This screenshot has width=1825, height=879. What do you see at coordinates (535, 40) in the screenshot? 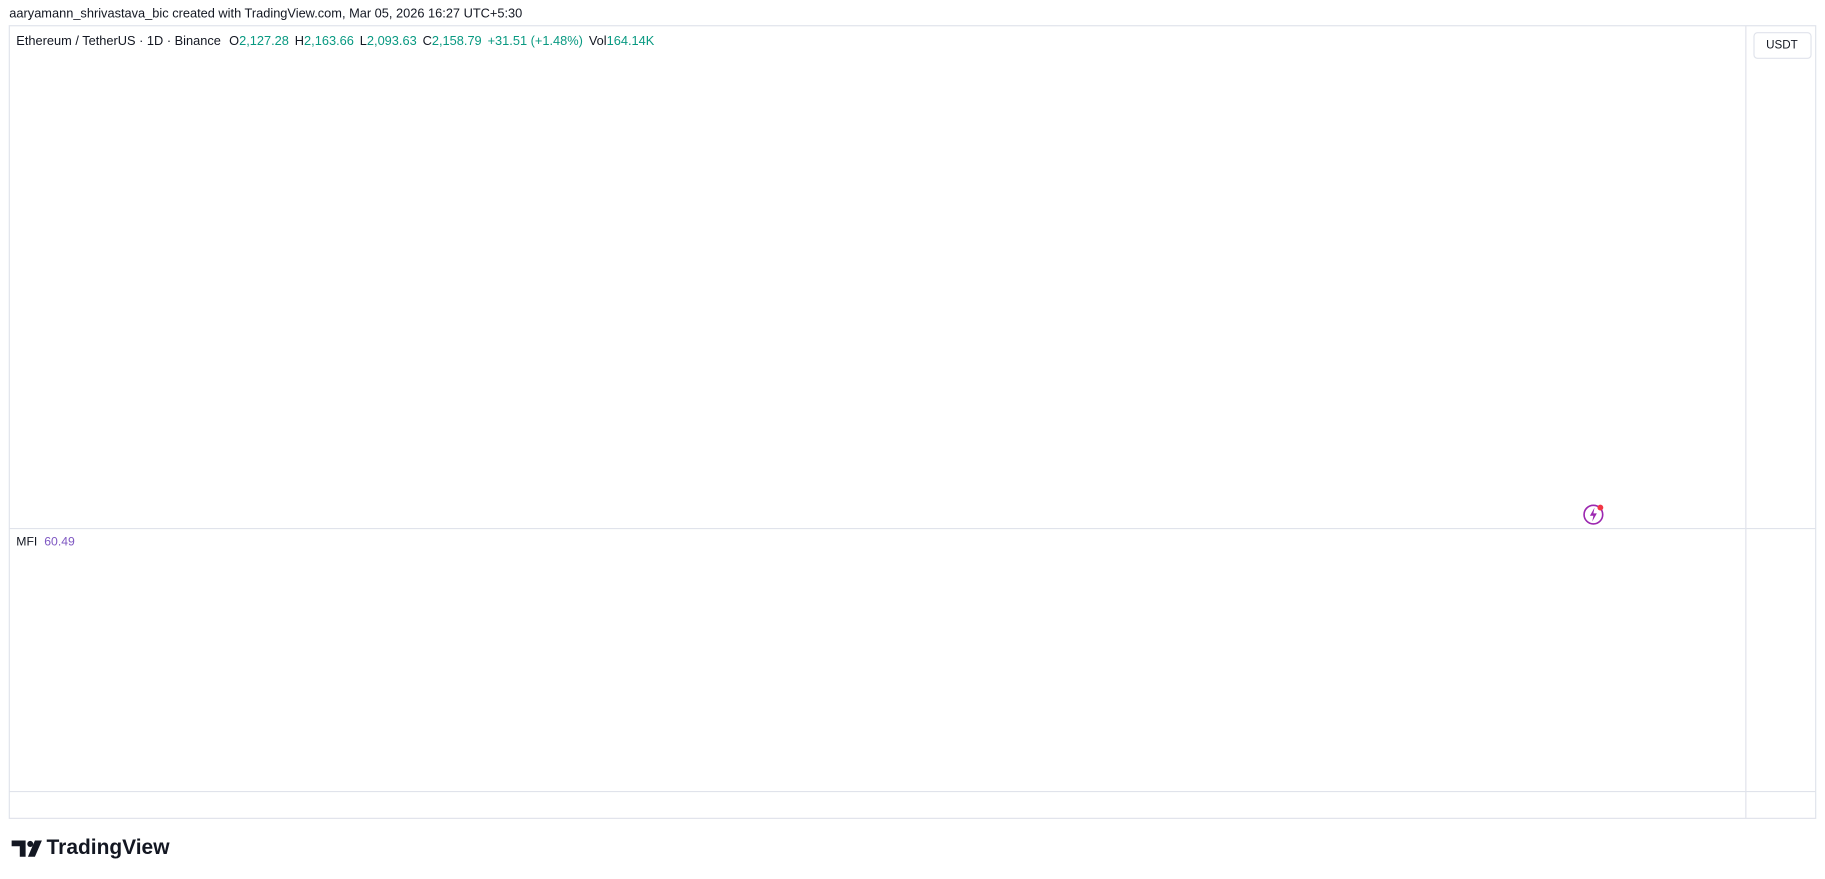
I see `change: +31.51 (+1.48%)` at bounding box center [535, 40].